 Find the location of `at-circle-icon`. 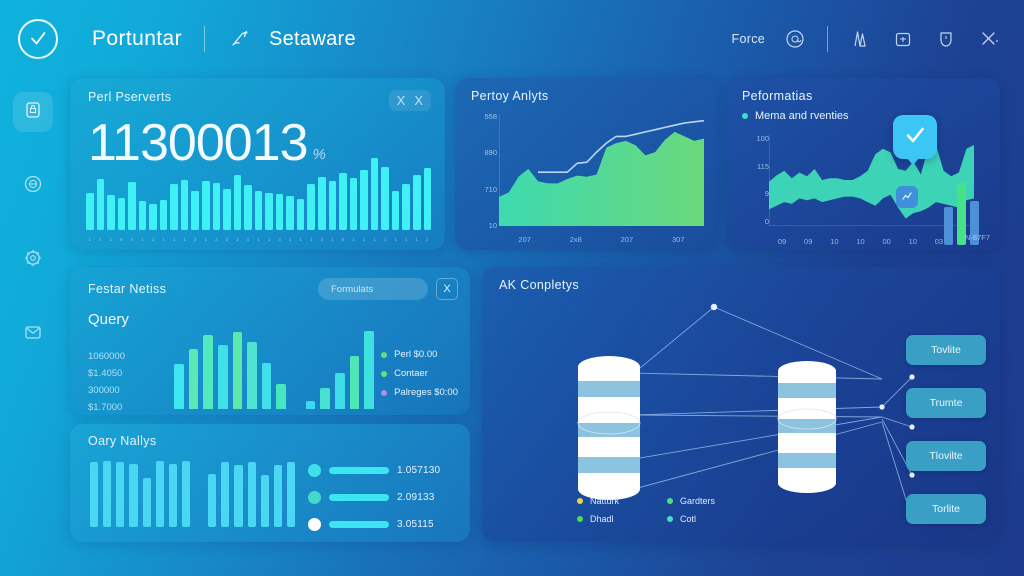

at-circle-icon is located at coordinates (795, 39).